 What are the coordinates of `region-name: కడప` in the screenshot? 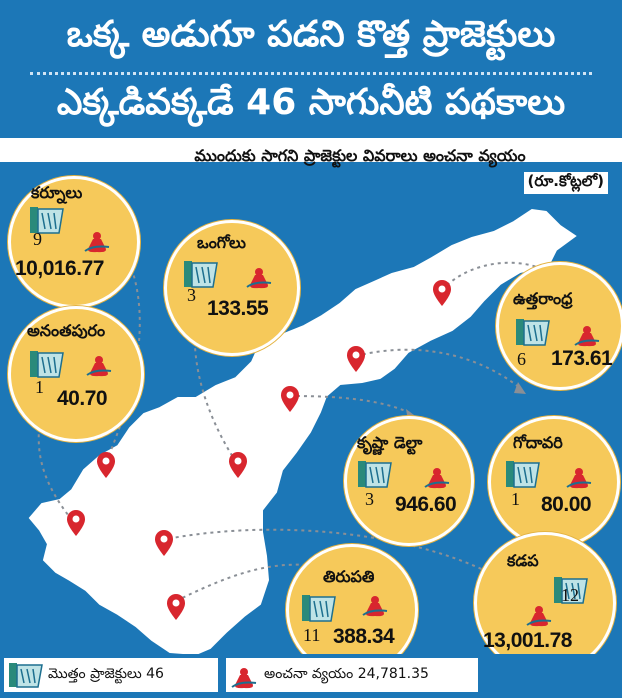 It's located at (523, 560).